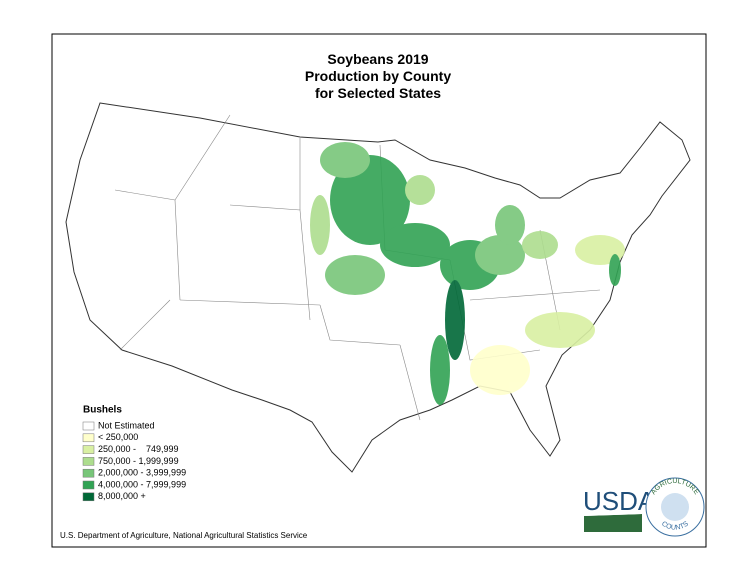 The width and height of the screenshot is (738, 575). Describe the element at coordinates (138, 461) in the screenshot. I see `legend-label: 750,000 - 1,999,999` at that location.